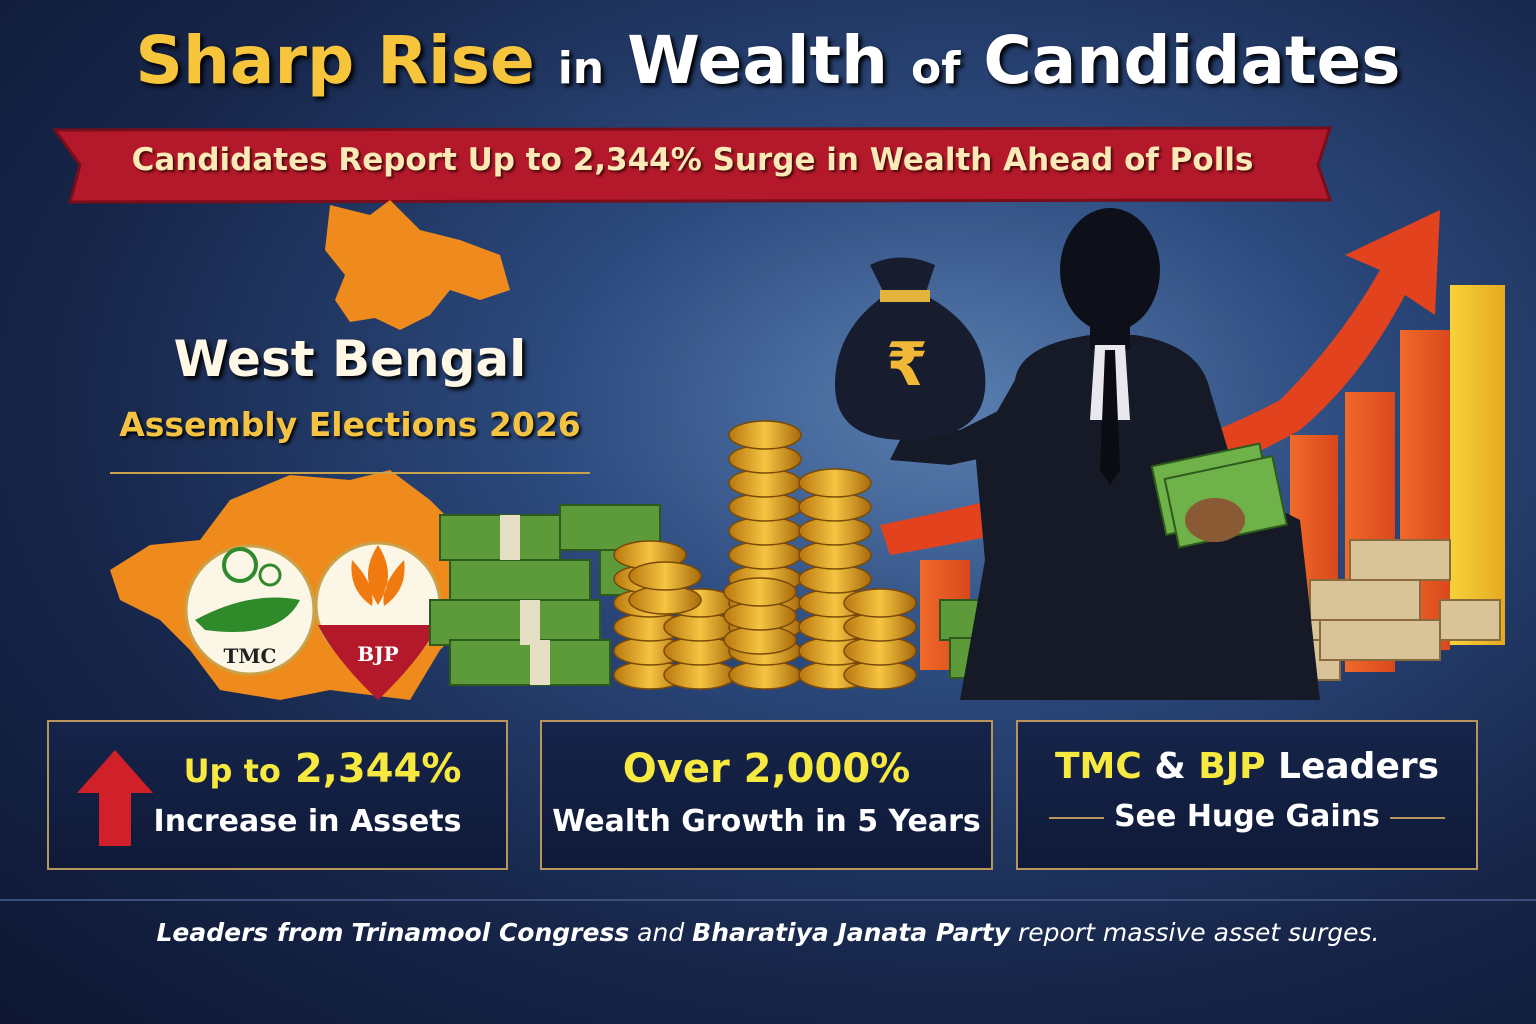 The image size is (1536, 1024). What do you see at coordinates (250, 656) in the screenshot?
I see `party-label: TMC` at bounding box center [250, 656].